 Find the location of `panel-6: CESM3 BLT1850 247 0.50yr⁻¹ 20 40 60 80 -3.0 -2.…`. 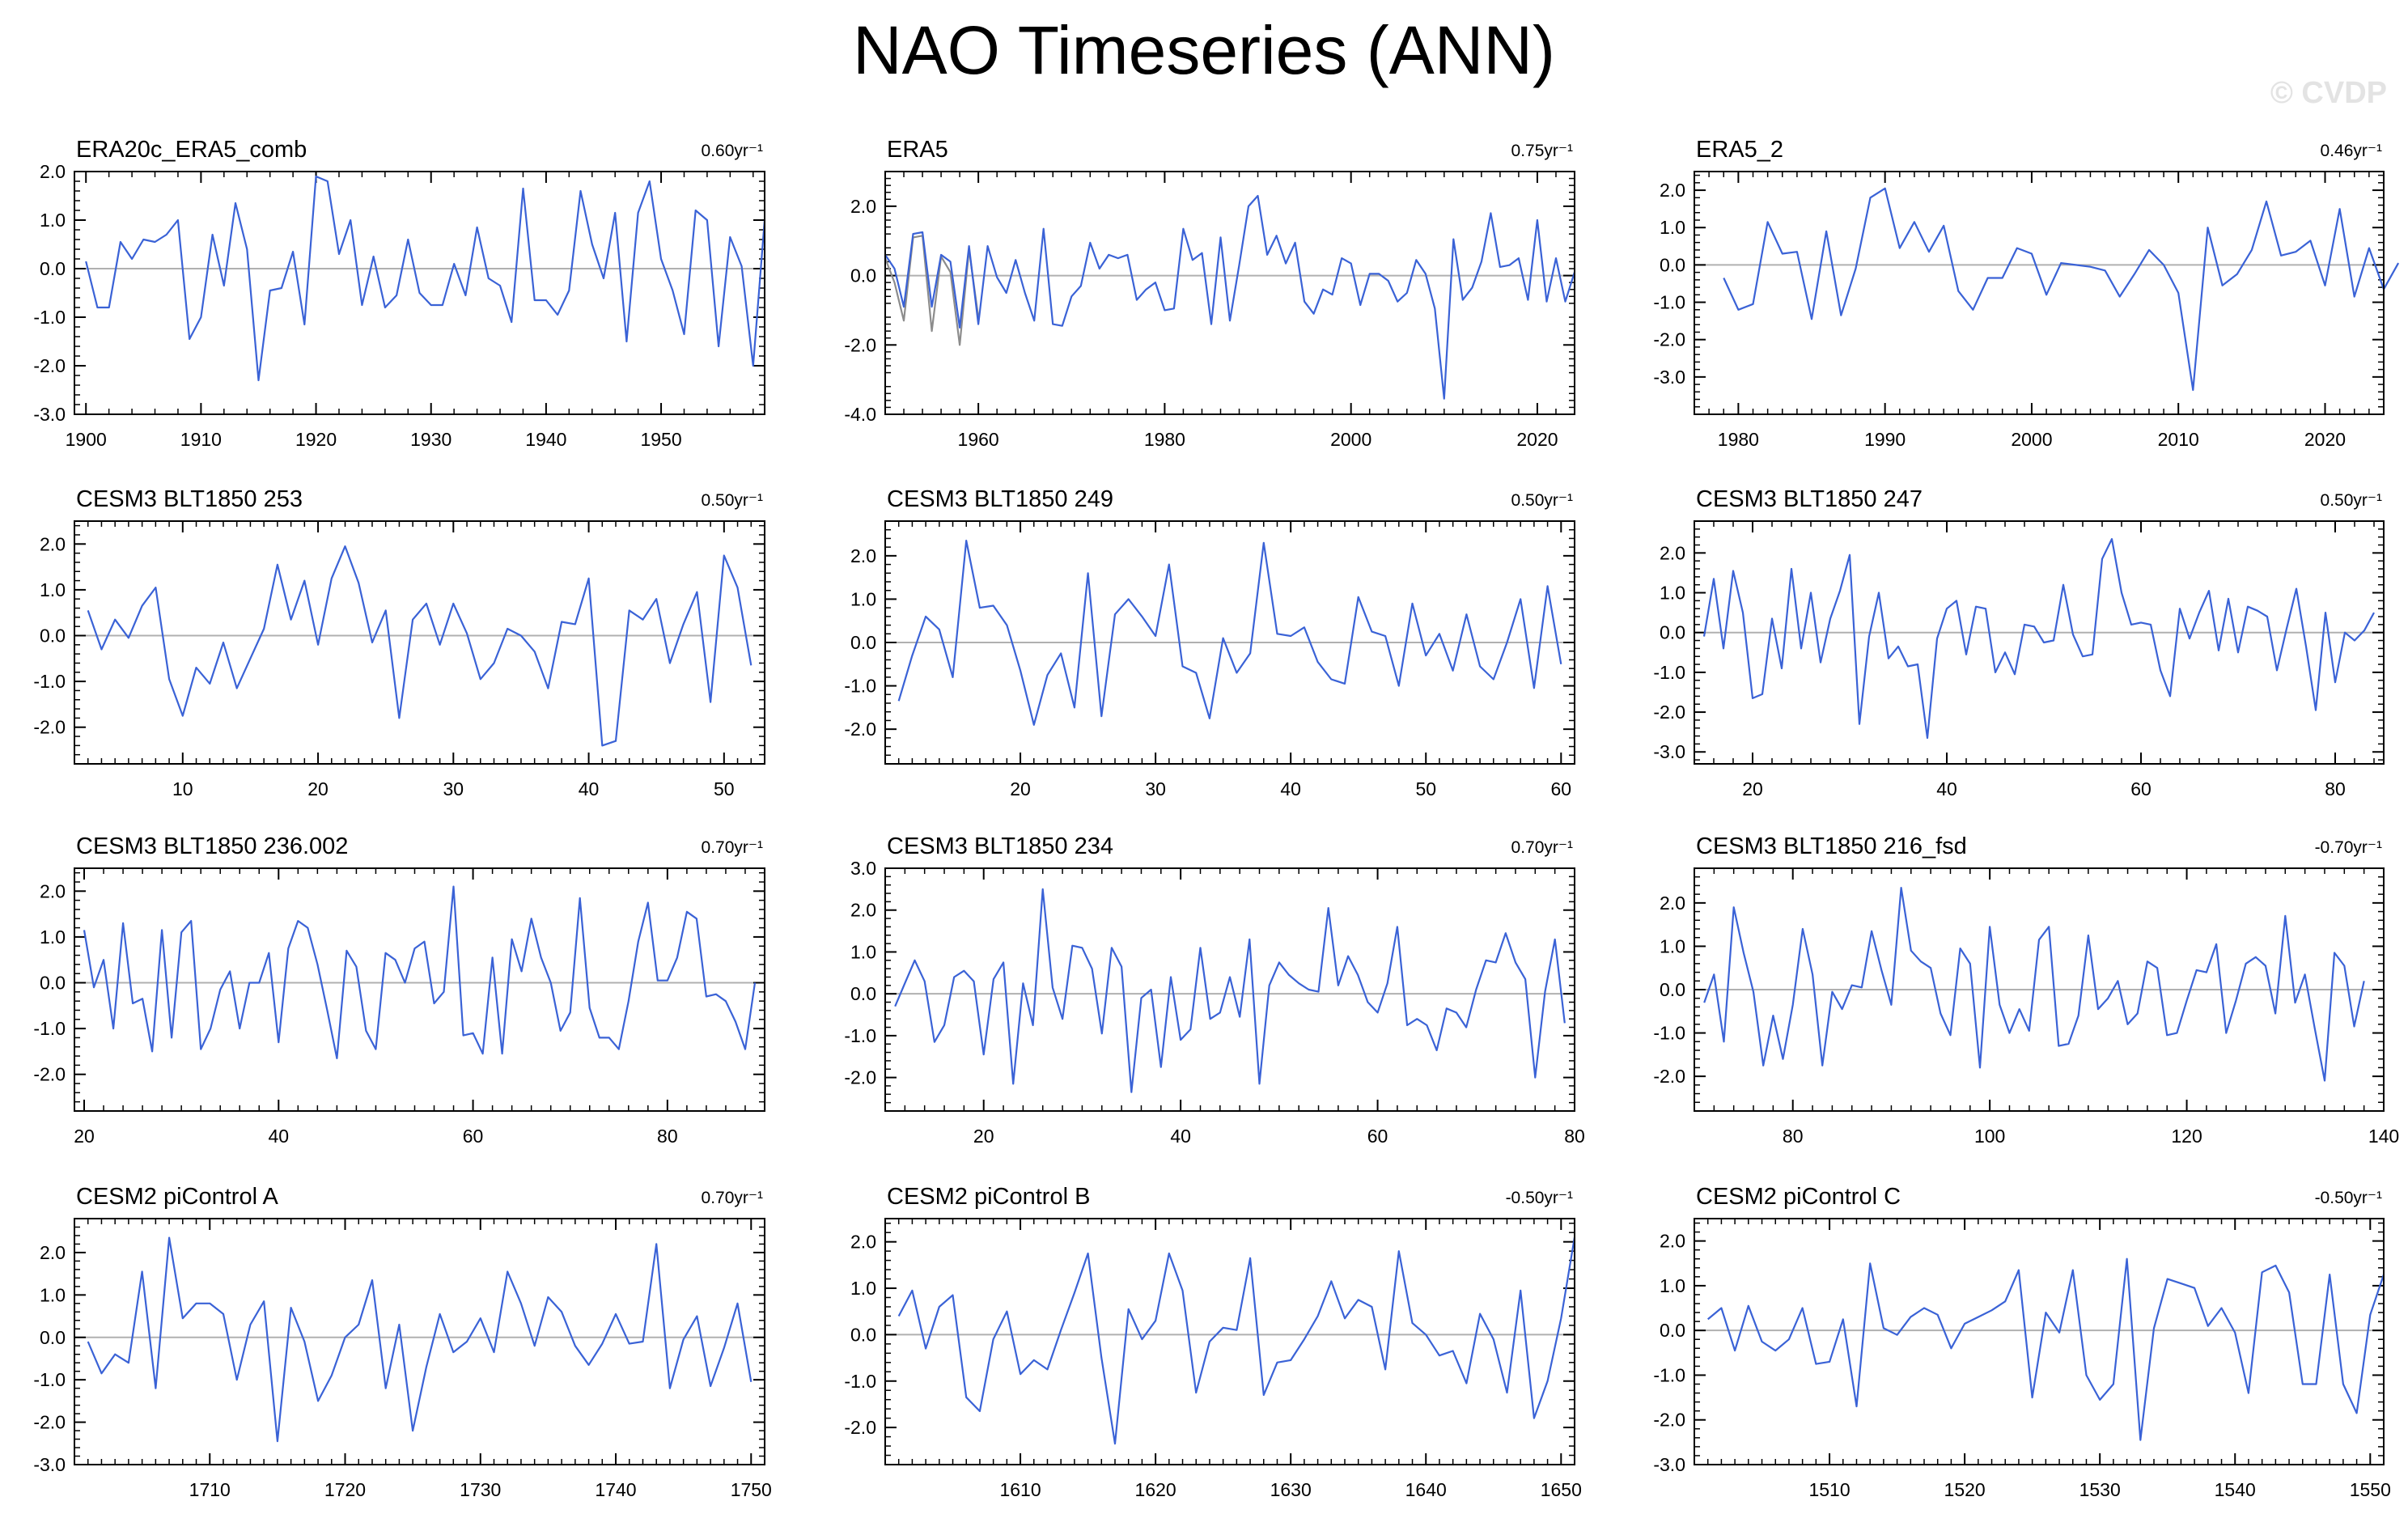

panel-6: CESM3 BLT1850 247 0.50yr⁻¹ 20 40 60 80 -3.0 -2.… is located at coordinates (2019, 642).